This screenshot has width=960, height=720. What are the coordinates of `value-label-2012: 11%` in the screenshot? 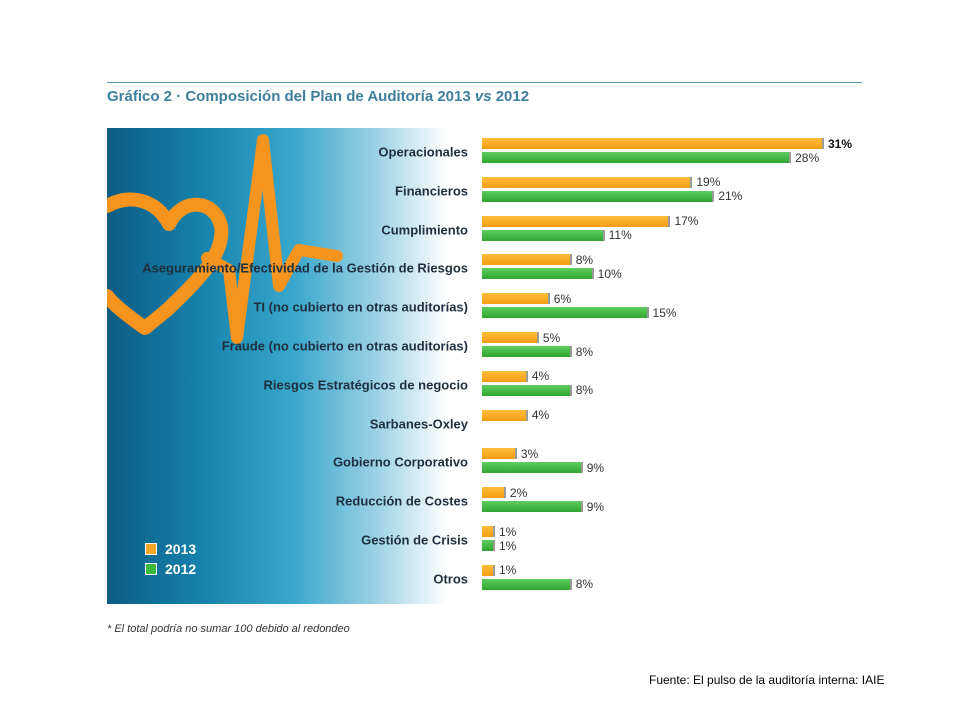 It's located at (620, 235).